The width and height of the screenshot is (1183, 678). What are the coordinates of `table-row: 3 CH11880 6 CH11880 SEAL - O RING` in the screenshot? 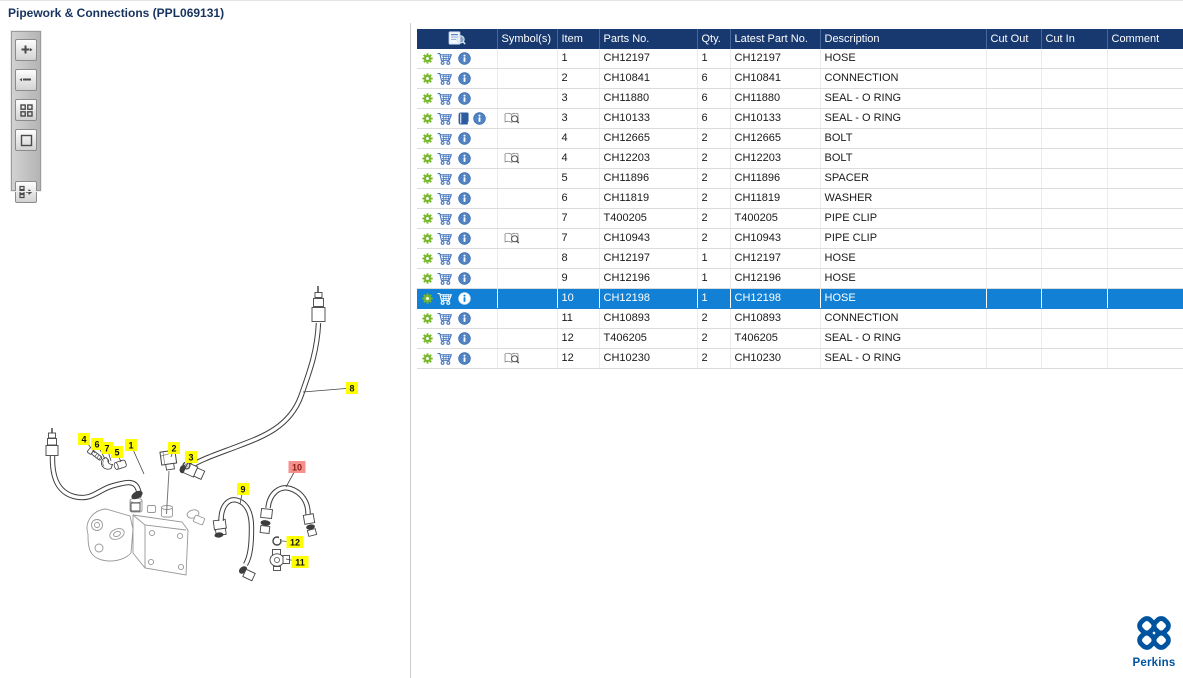 It's located at (800, 98).